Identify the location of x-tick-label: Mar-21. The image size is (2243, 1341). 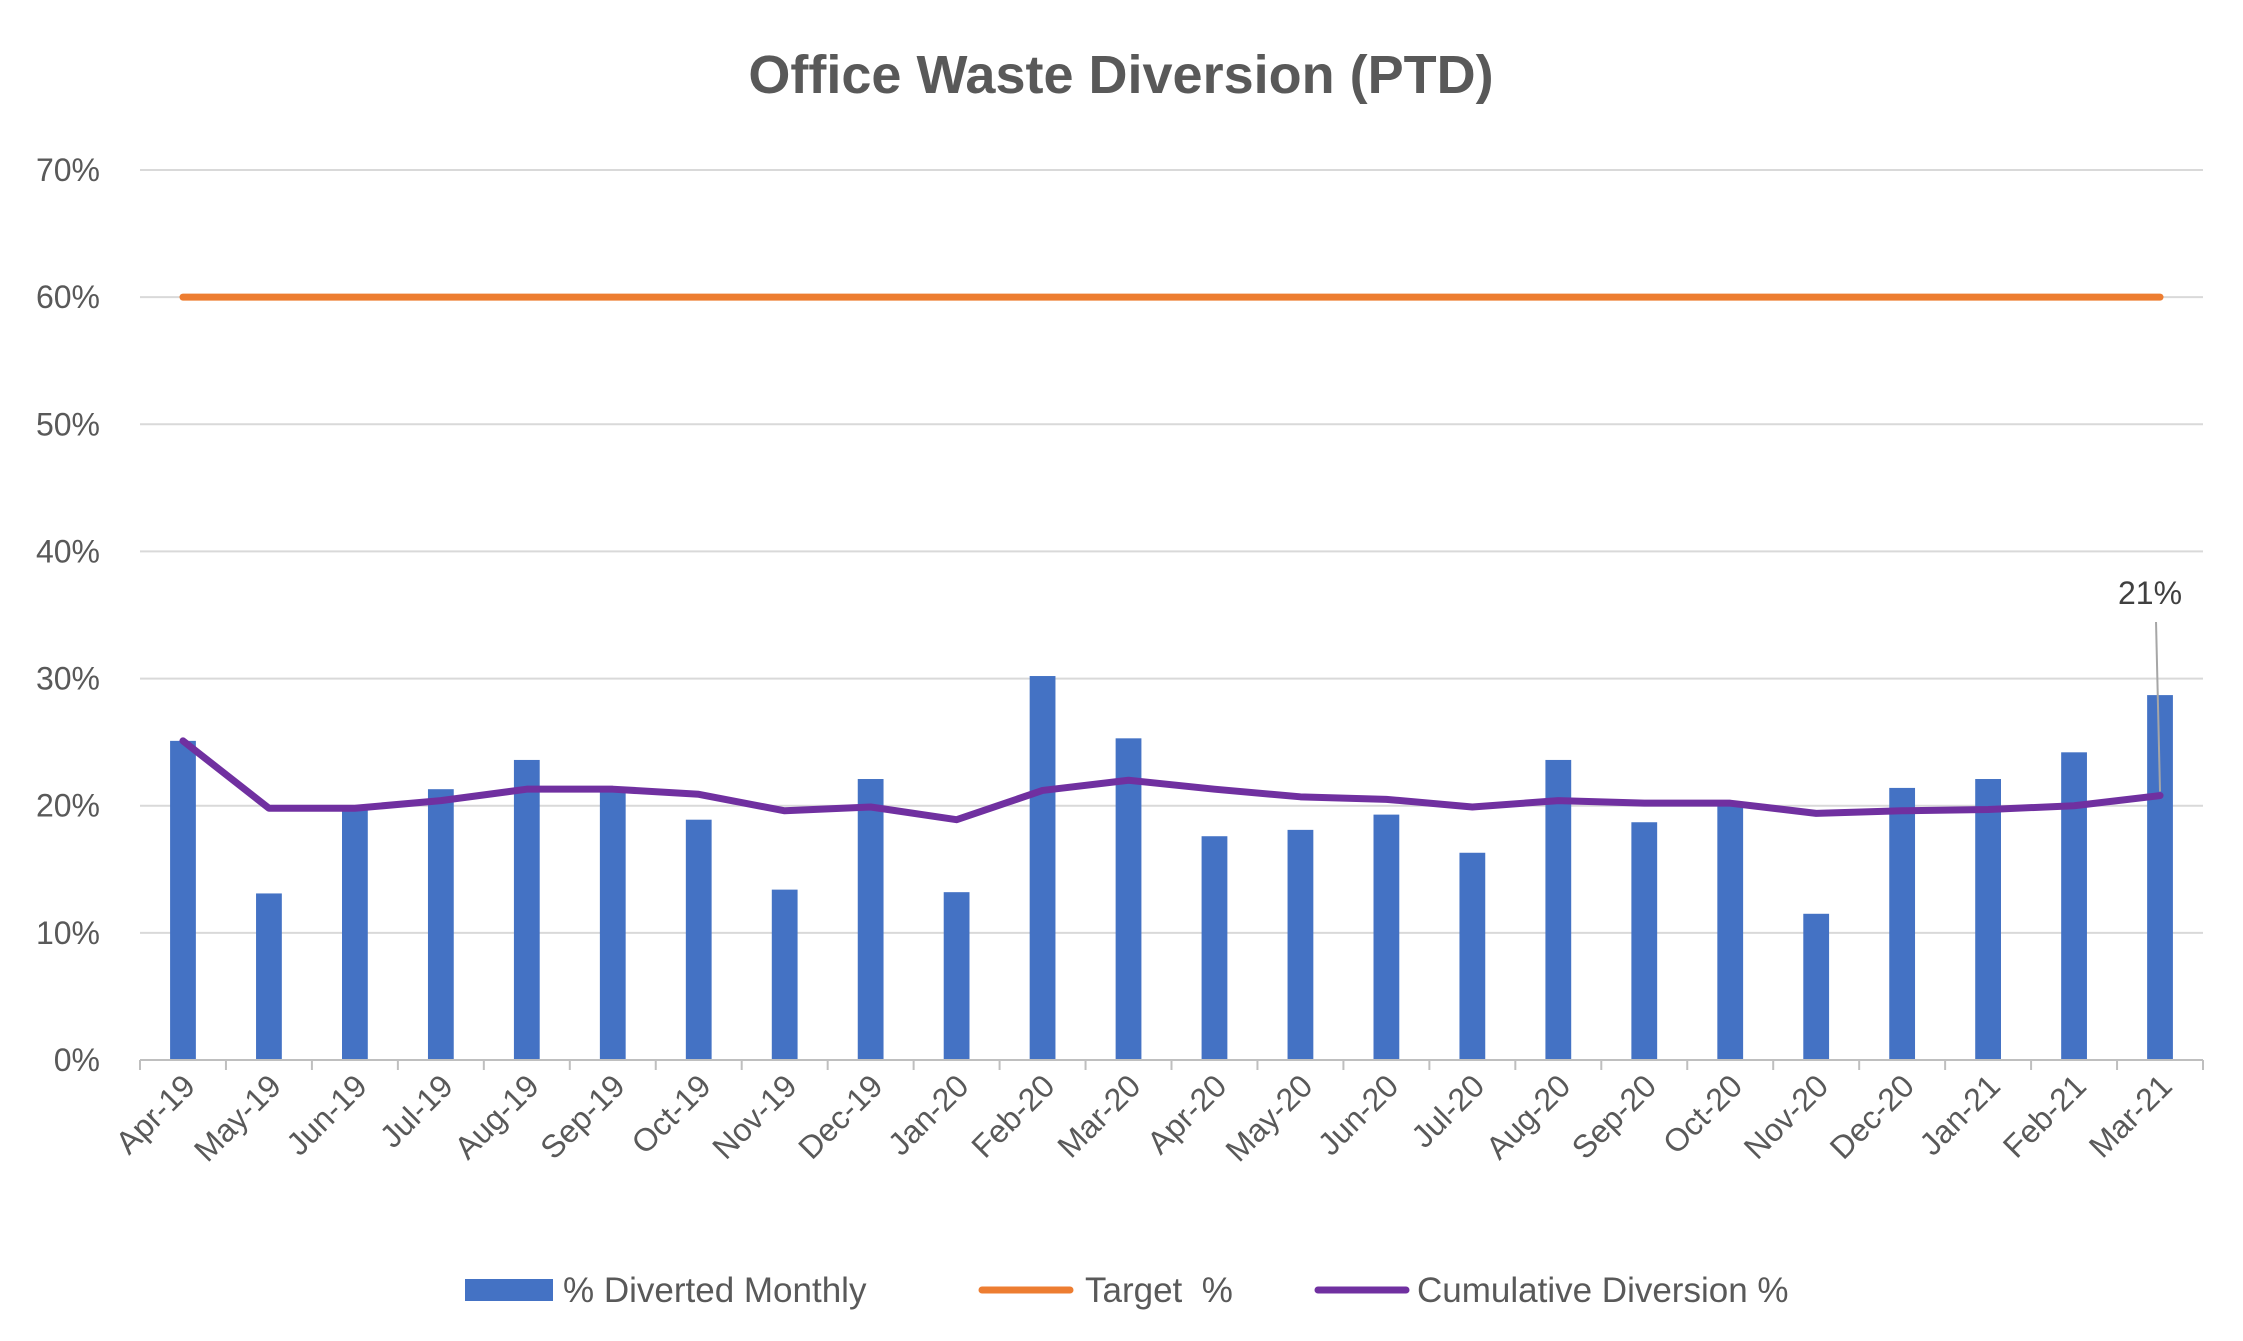
(2130, 1115).